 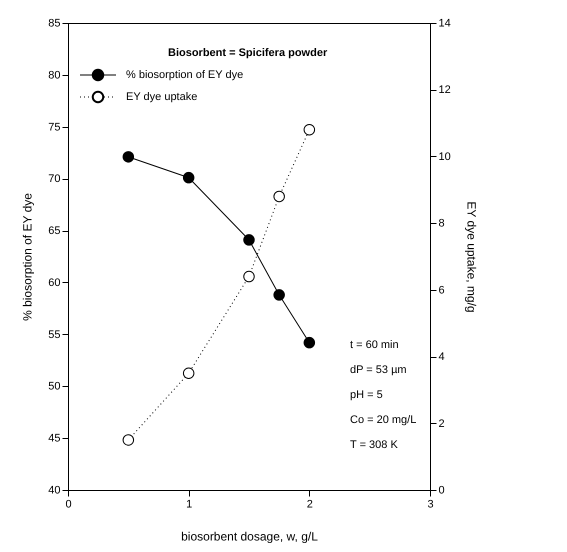 What do you see at coordinates (444, 24) in the screenshot?
I see `y2-tick-label: 14` at bounding box center [444, 24].